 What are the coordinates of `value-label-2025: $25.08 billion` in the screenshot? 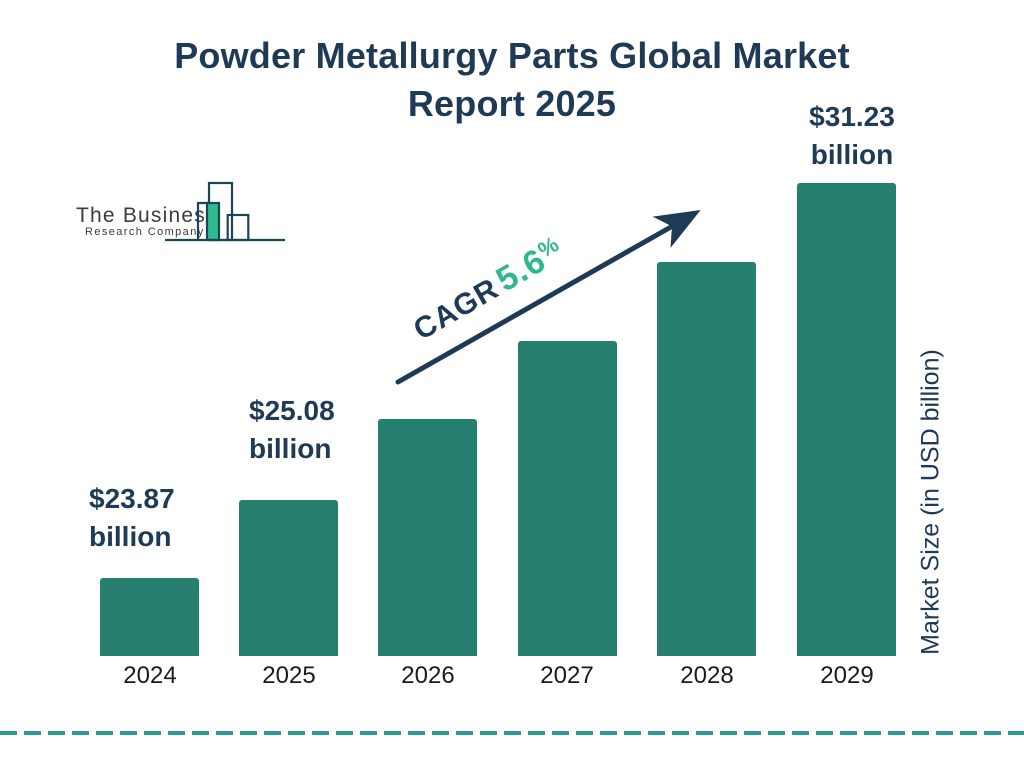 It's located at (292, 430).